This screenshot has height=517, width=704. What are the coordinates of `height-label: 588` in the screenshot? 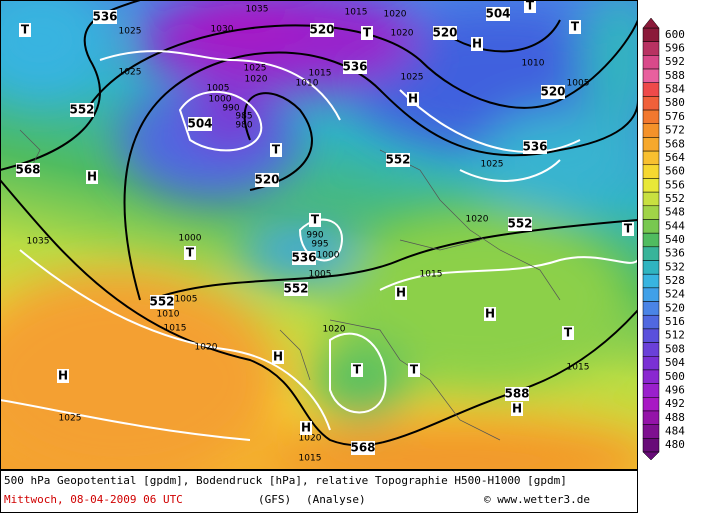 It's located at (516, 394).